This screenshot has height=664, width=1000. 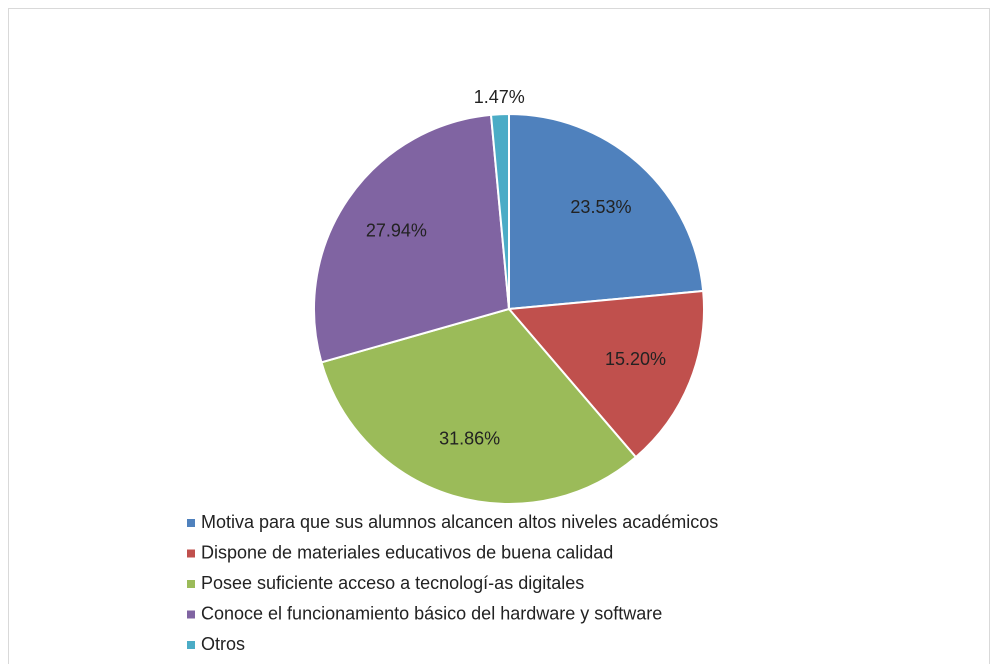 I want to click on legend-label: Otros, so click(x=223, y=644).